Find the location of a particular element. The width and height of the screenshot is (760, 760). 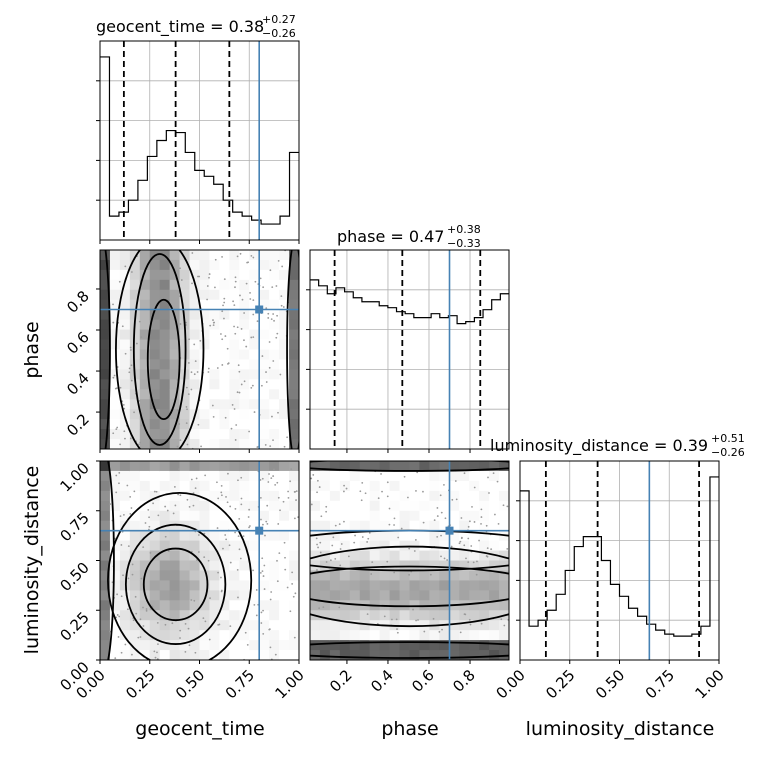

x-tick-label: 0.8 is located at coordinates (464, 681).